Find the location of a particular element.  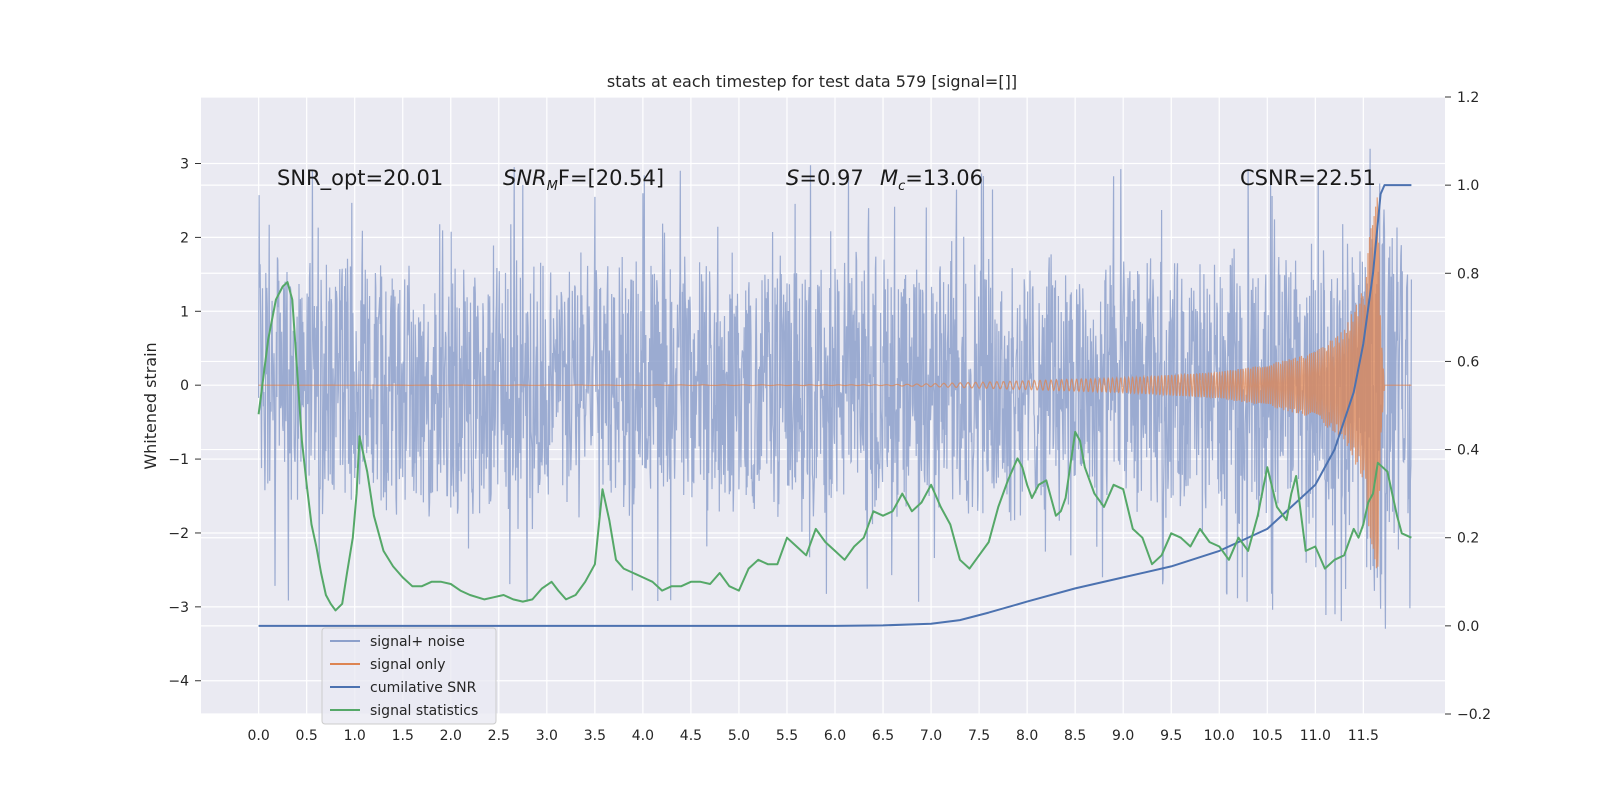

annotation-s: S=0.97 is located at coordinates (825, 178).